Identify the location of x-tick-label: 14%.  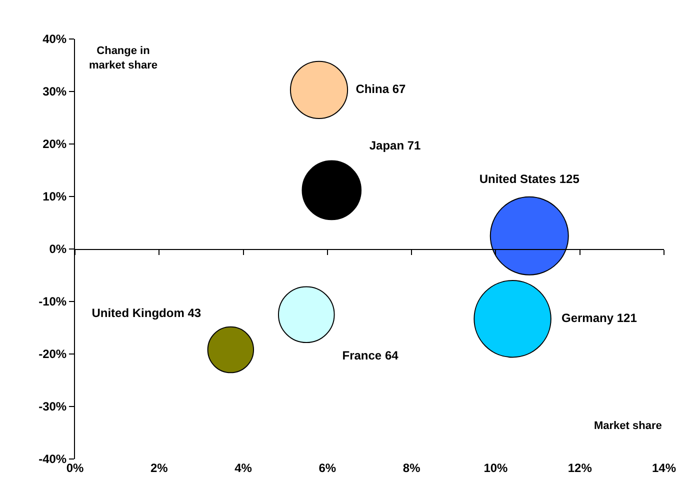
(664, 468).